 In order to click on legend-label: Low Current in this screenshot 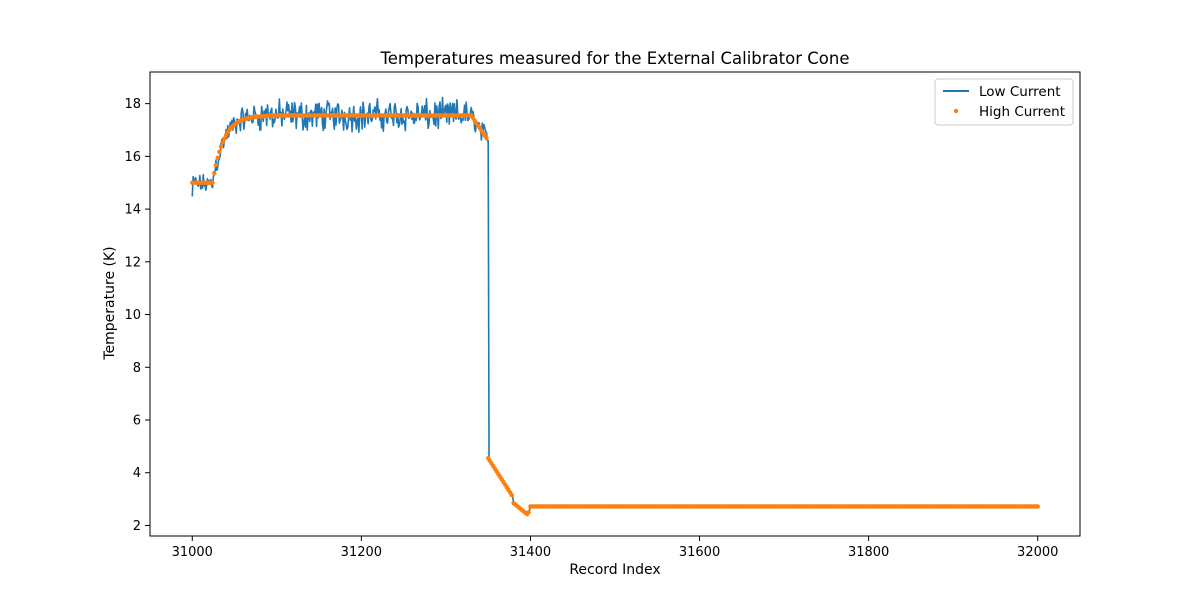, I will do `click(1020, 92)`.